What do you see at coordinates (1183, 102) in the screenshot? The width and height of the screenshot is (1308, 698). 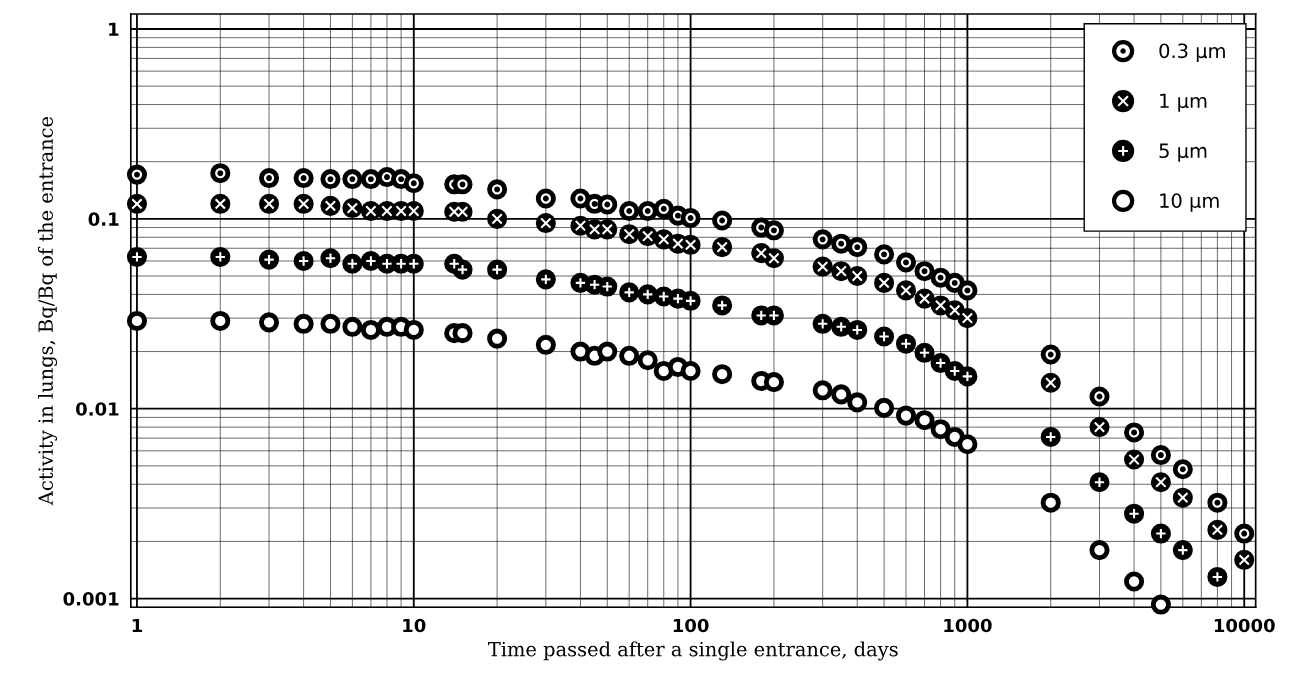 I see `legend-label: 1 μm` at bounding box center [1183, 102].